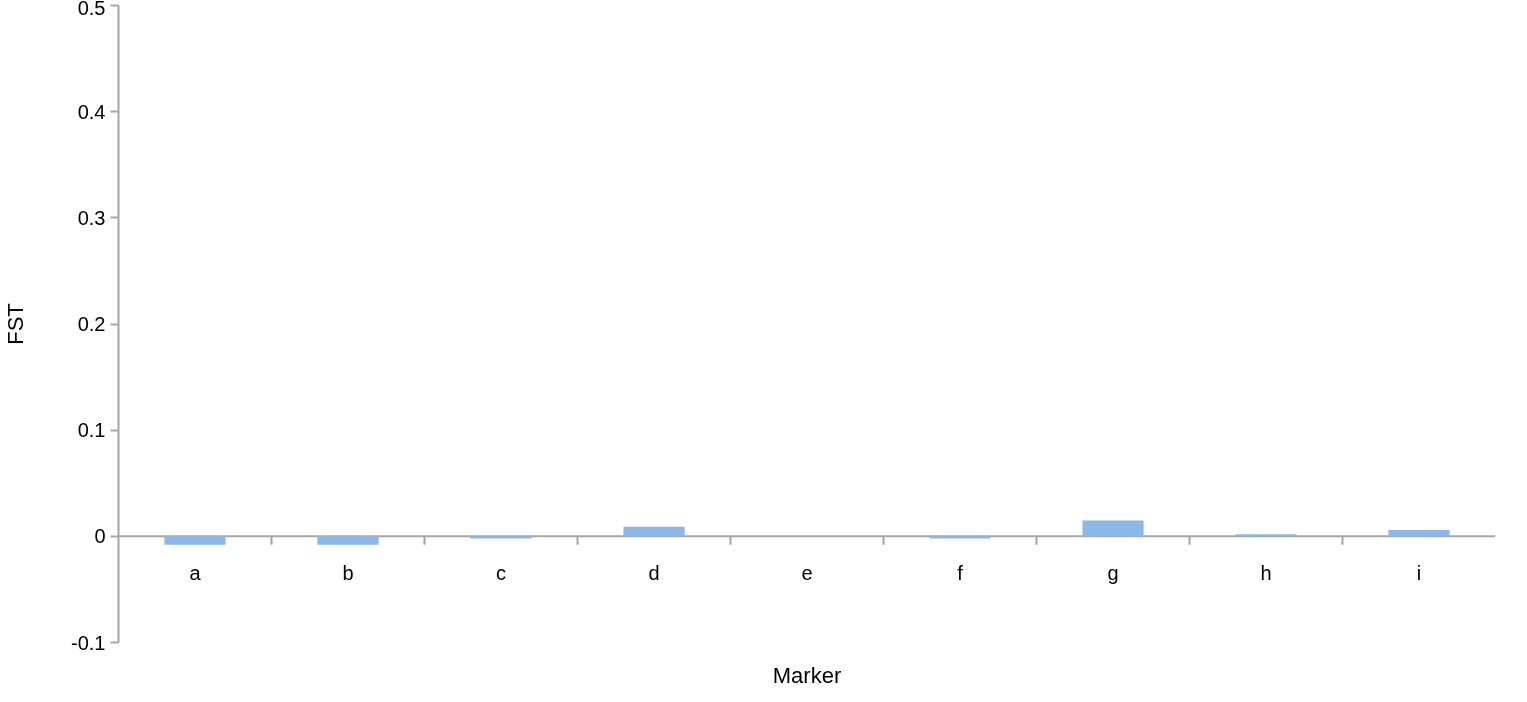 This screenshot has height=702, width=1527. Describe the element at coordinates (195, 573) in the screenshot. I see `x-tick-label: a` at that location.